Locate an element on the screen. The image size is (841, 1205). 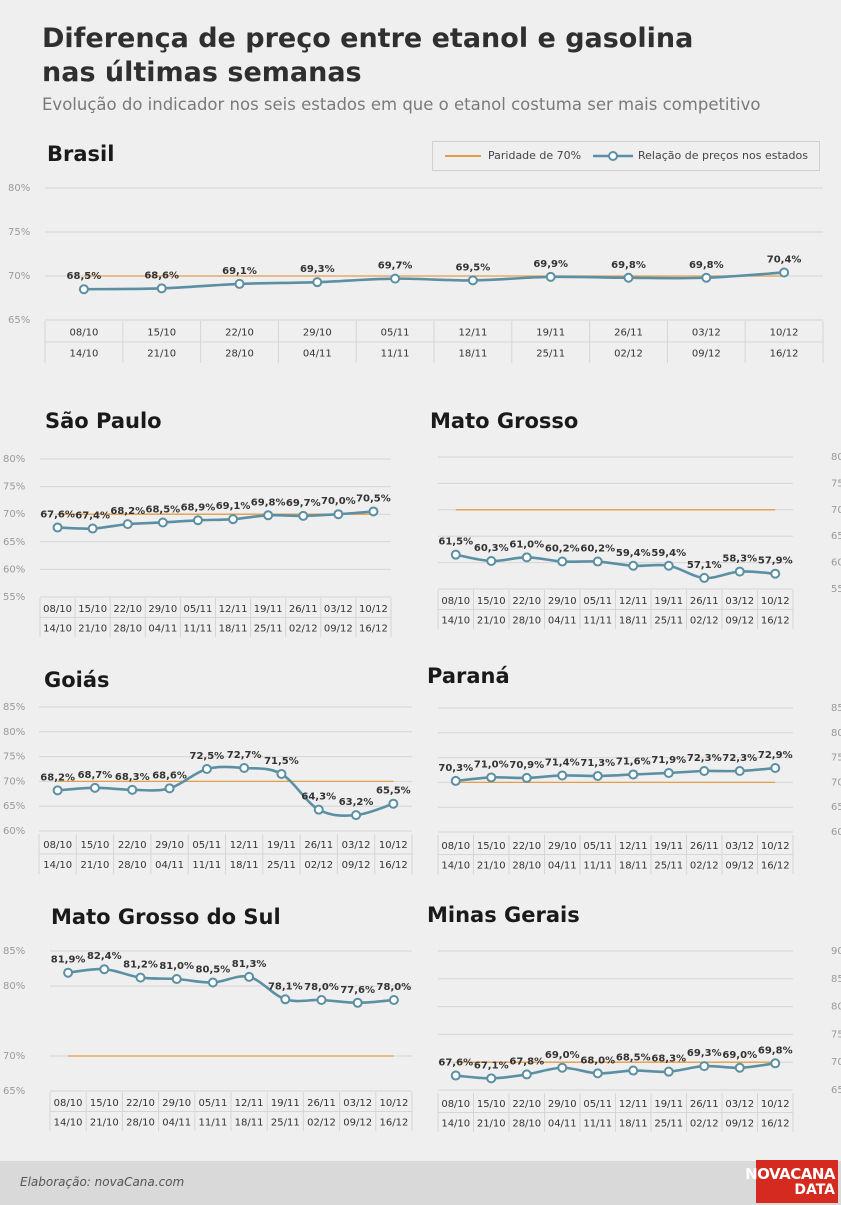
y-tick-label: 70% is located at coordinates (836, 1062).